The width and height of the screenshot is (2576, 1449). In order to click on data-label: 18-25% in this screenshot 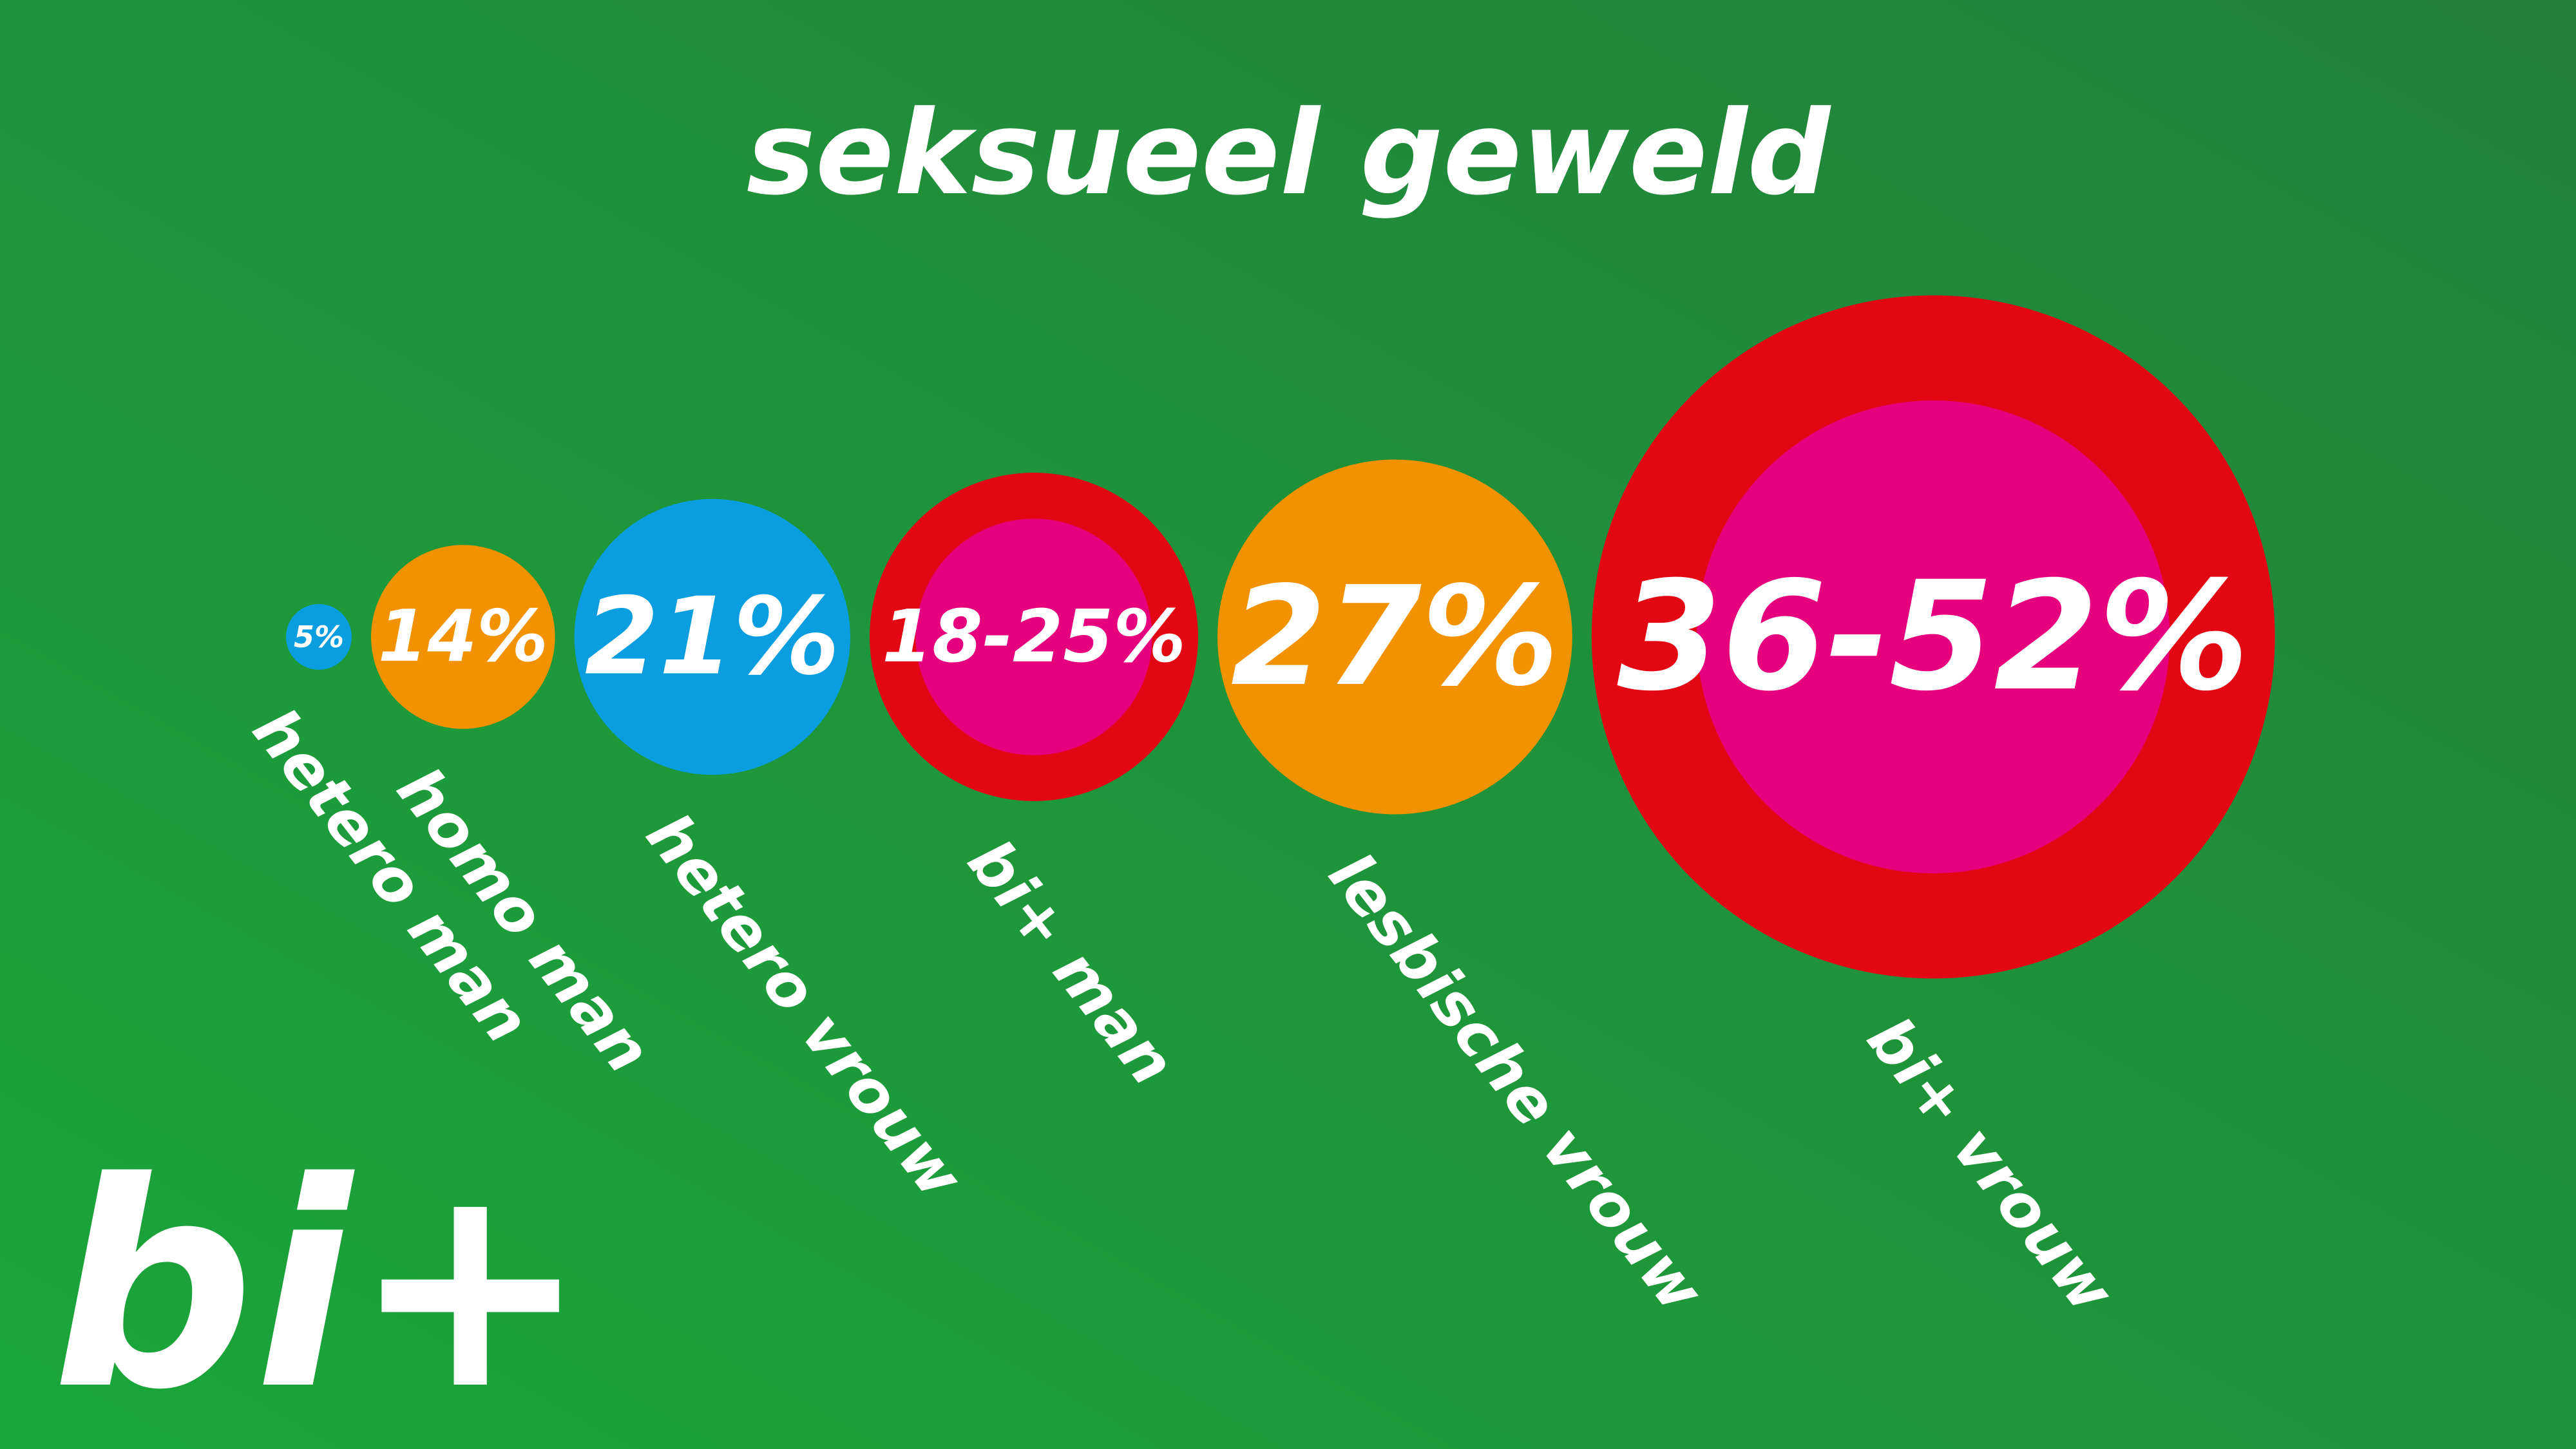, I will do `click(1034, 637)`.